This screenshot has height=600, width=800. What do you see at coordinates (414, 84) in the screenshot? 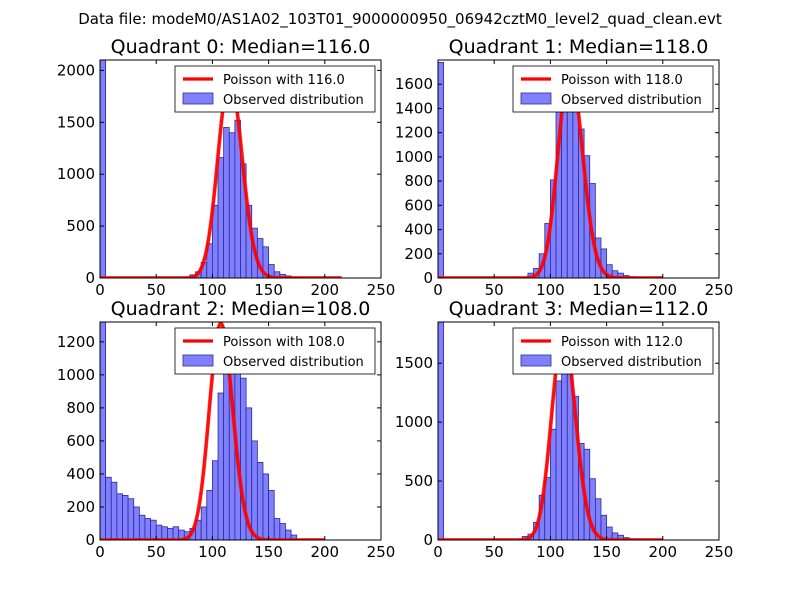
I see `y-tick-label: 1600` at bounding box center [414, 84].